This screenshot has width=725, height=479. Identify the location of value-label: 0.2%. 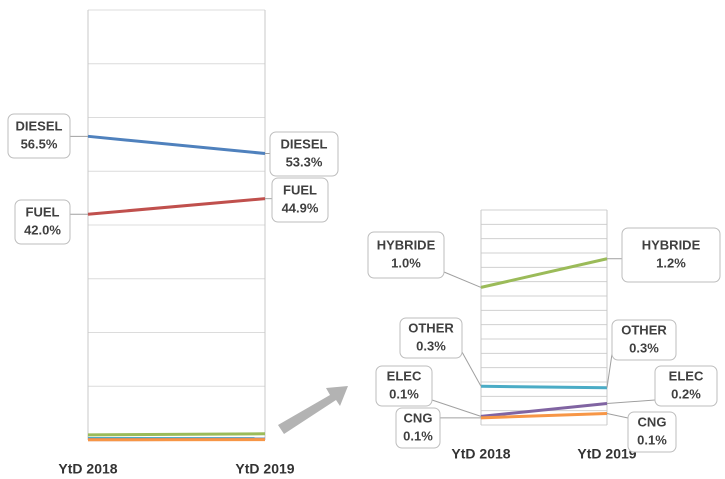
(686, 393).